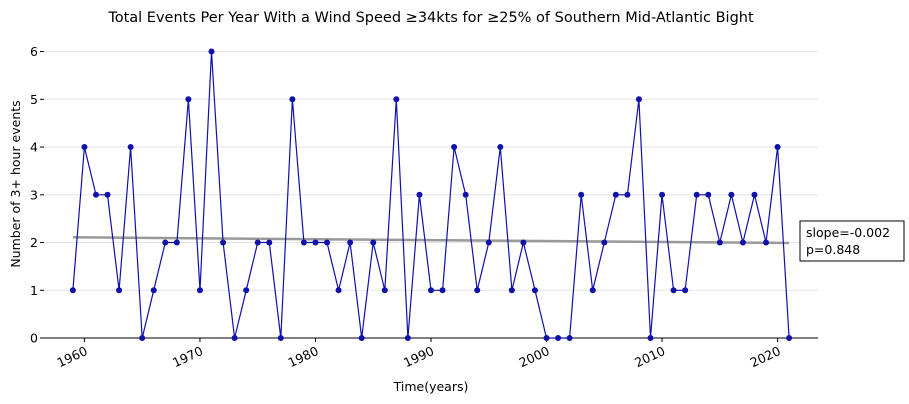 This screenshot has height=404, width=909. I want to click on x-axis-label: Time(years), so click(431, 386).